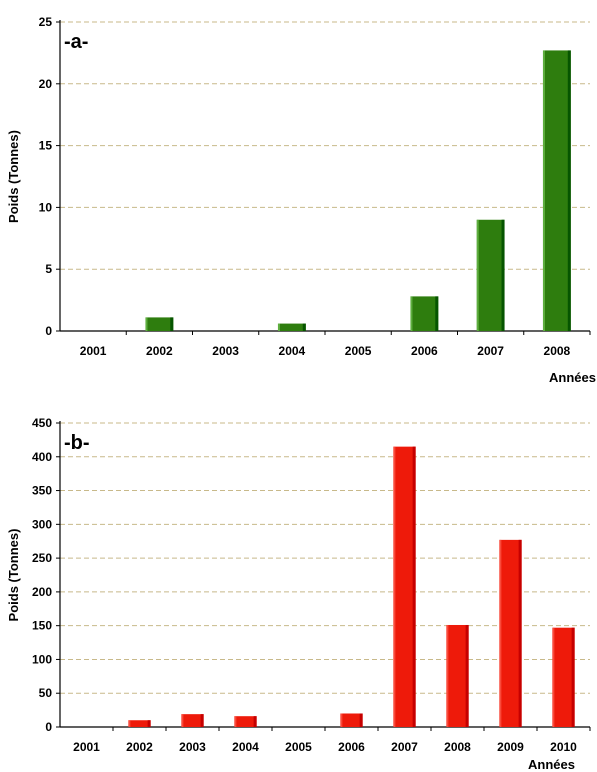  Describe the element at coordinates (77, 443) in the screenshot. I see `panel-label: -b-` at that location.